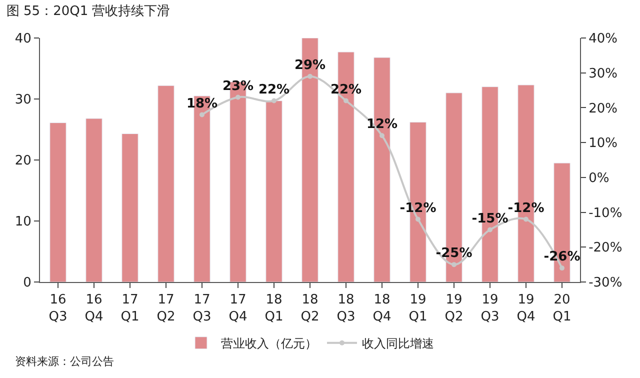 This screenshot has width=640, height=378. I want to click on data-label: 29%, so click(310, 65).